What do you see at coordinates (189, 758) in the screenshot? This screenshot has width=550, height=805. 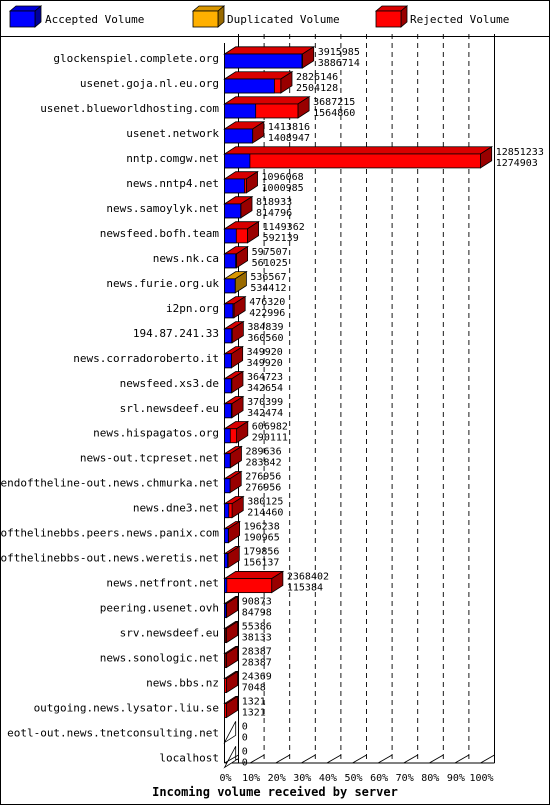 I see `y-tick-label: localhost` at bounding box center [189, 758].